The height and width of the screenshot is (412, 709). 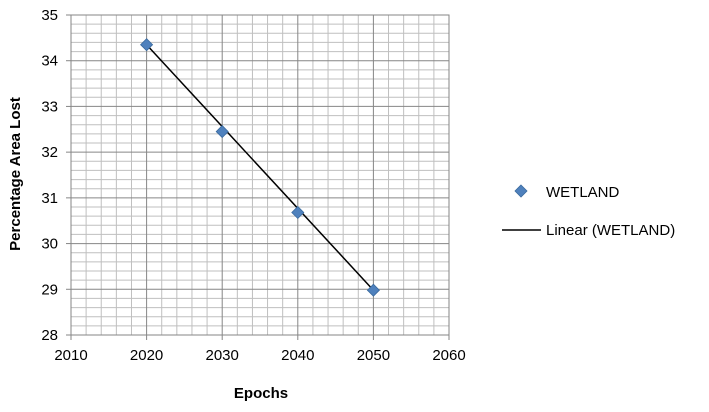 What do you see at coordinates (610, 230) in the screenshot?
I see `legend-label-linear-wetland: Linear (WETLAND)` at bounding box center [610, 230].